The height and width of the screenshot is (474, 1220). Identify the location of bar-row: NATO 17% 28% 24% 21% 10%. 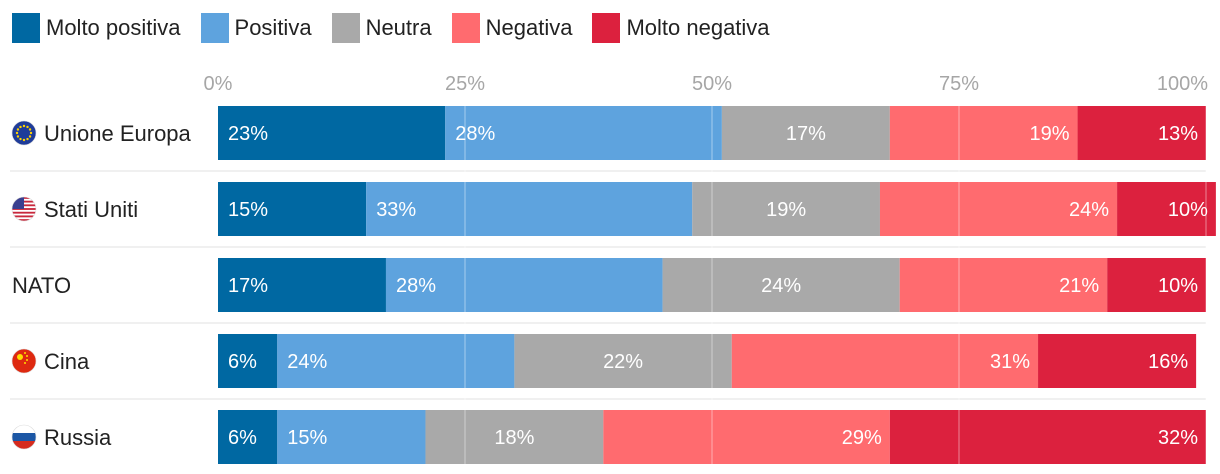
(609, 285).